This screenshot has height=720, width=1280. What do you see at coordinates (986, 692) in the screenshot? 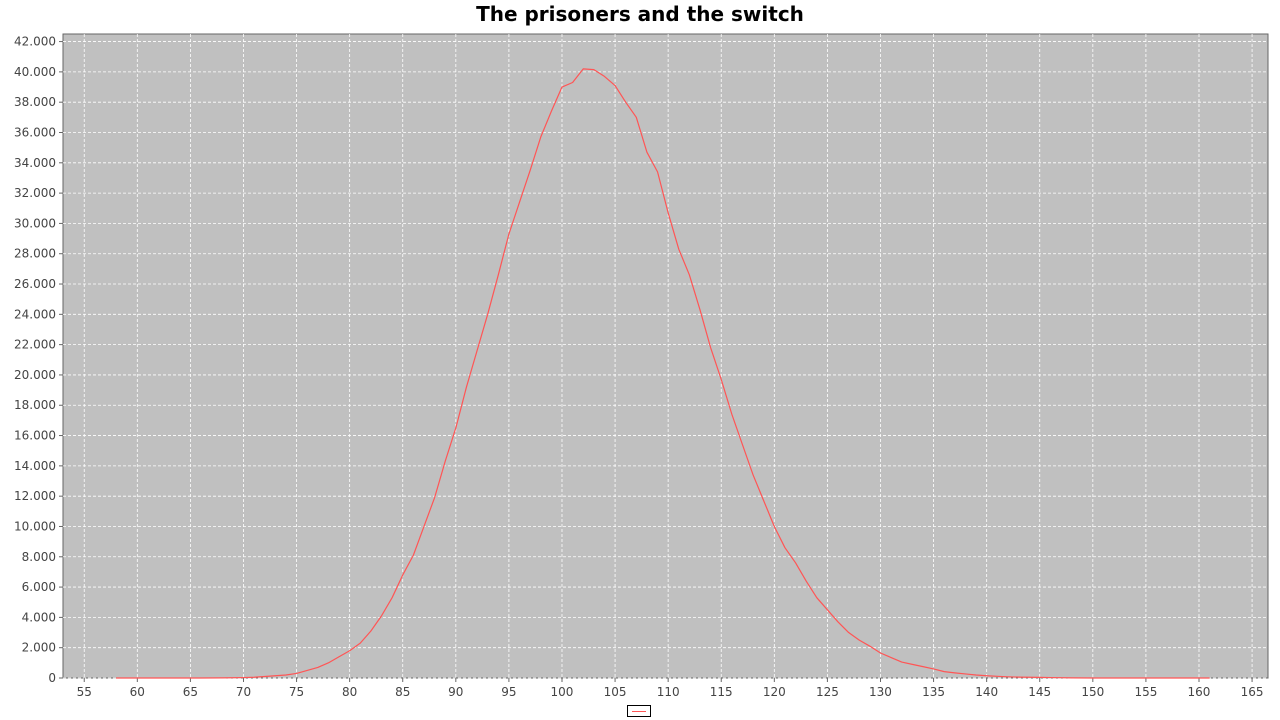
I see `x-tick-label: 140` at bounding box center [986, 692].